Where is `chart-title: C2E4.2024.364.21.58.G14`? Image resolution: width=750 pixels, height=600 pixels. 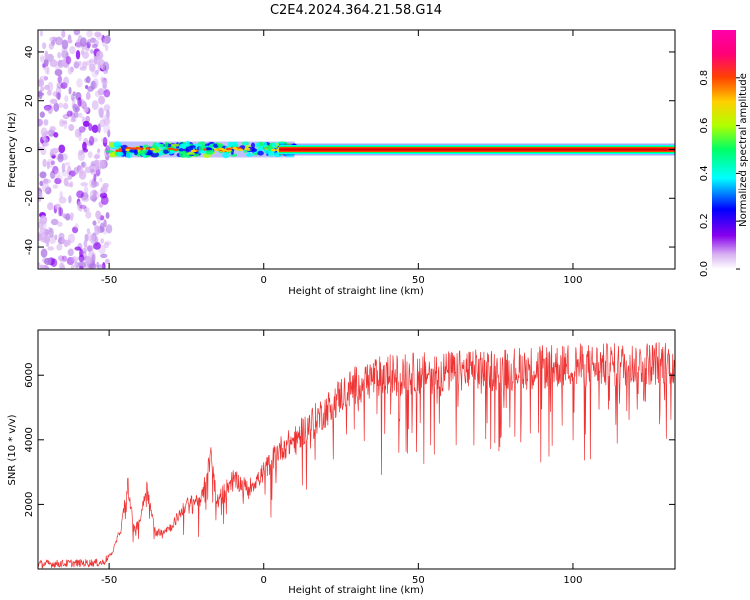
chart-title: C2E4.2024.364.21.58.G14 is located at coordinates (356, 10).